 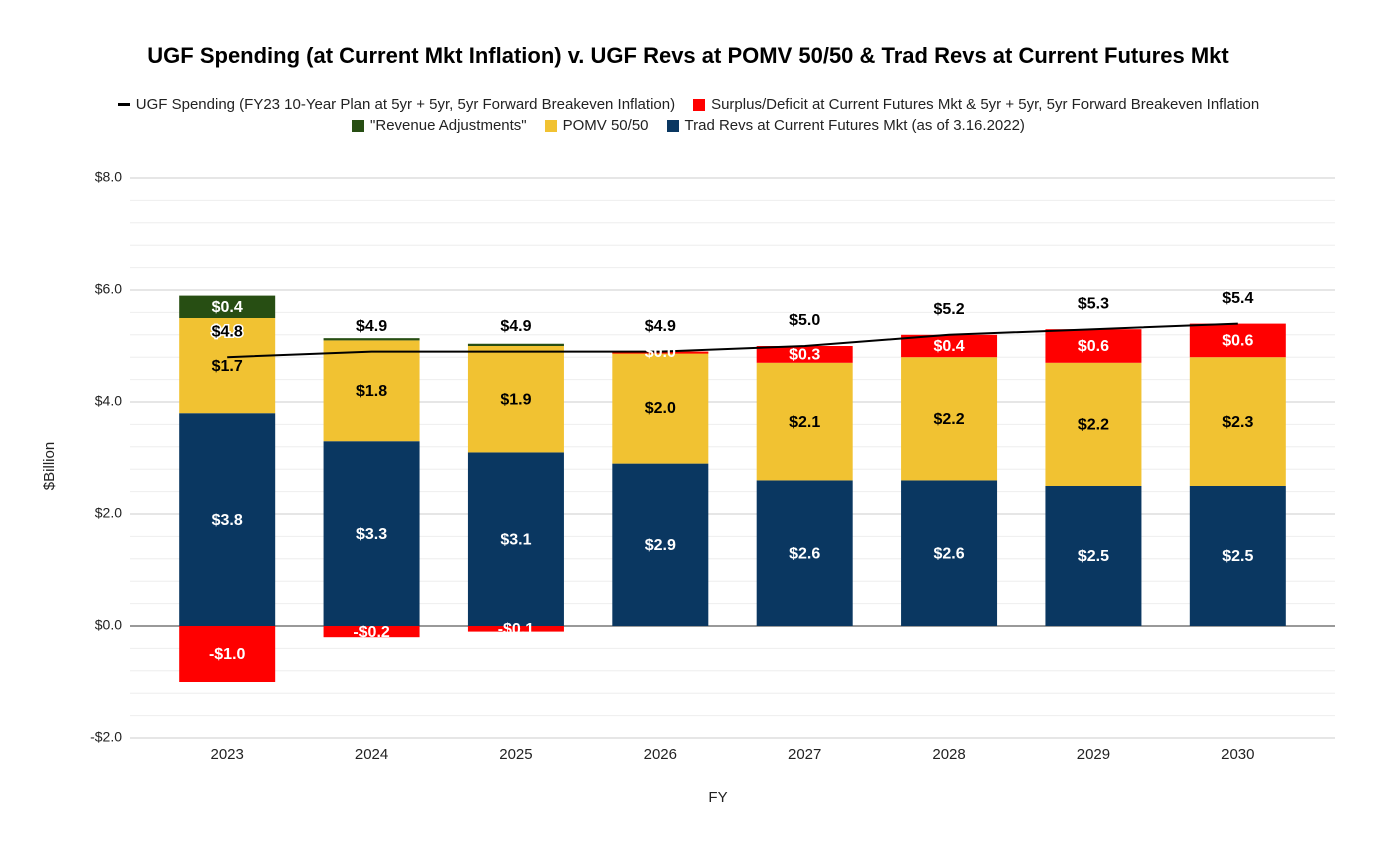 I want to click on y-tick-label: $2.0, so click(x=108, y=513).